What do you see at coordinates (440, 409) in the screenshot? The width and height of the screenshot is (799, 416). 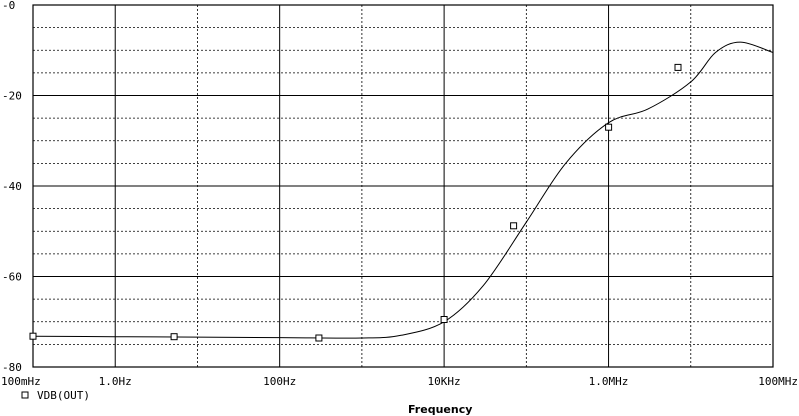 I see `x-axis-label: Frequency` at bounding box center [440, 409].